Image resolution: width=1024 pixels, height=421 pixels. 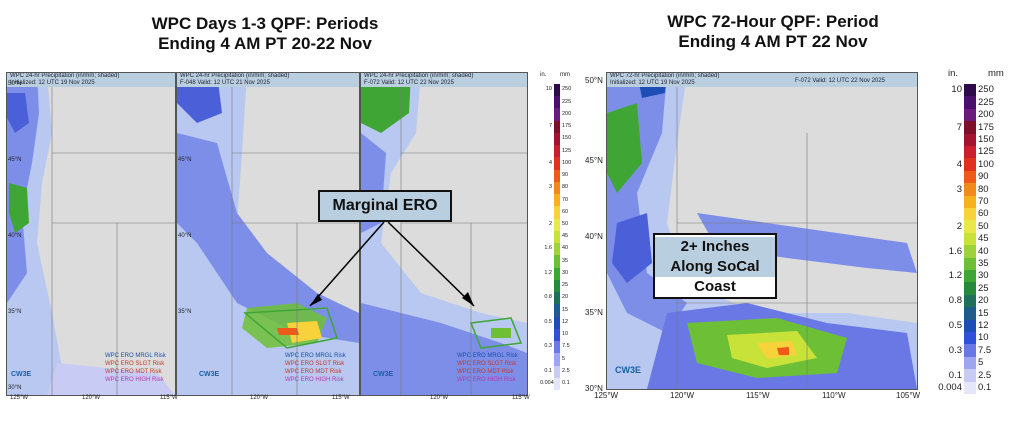 I want to click on colorbar-mm-label: 10, so click(x=983, y=338).